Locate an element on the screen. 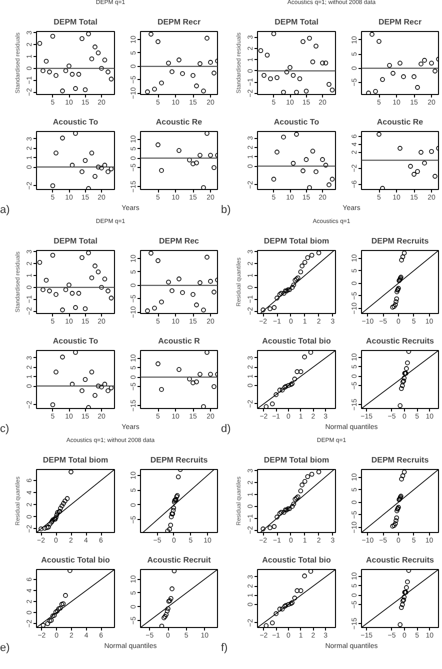 Image resolution: width=442 pixels, height=669 pixels. text: d) is located at coordinates (226, 429).